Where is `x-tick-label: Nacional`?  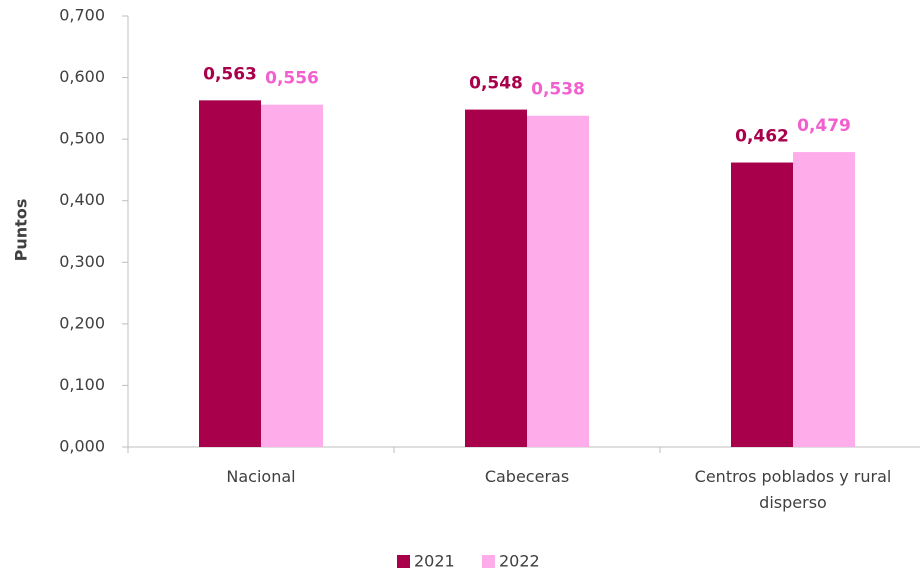
x-tick-label: Nacional is located at coordinates (261, 476).